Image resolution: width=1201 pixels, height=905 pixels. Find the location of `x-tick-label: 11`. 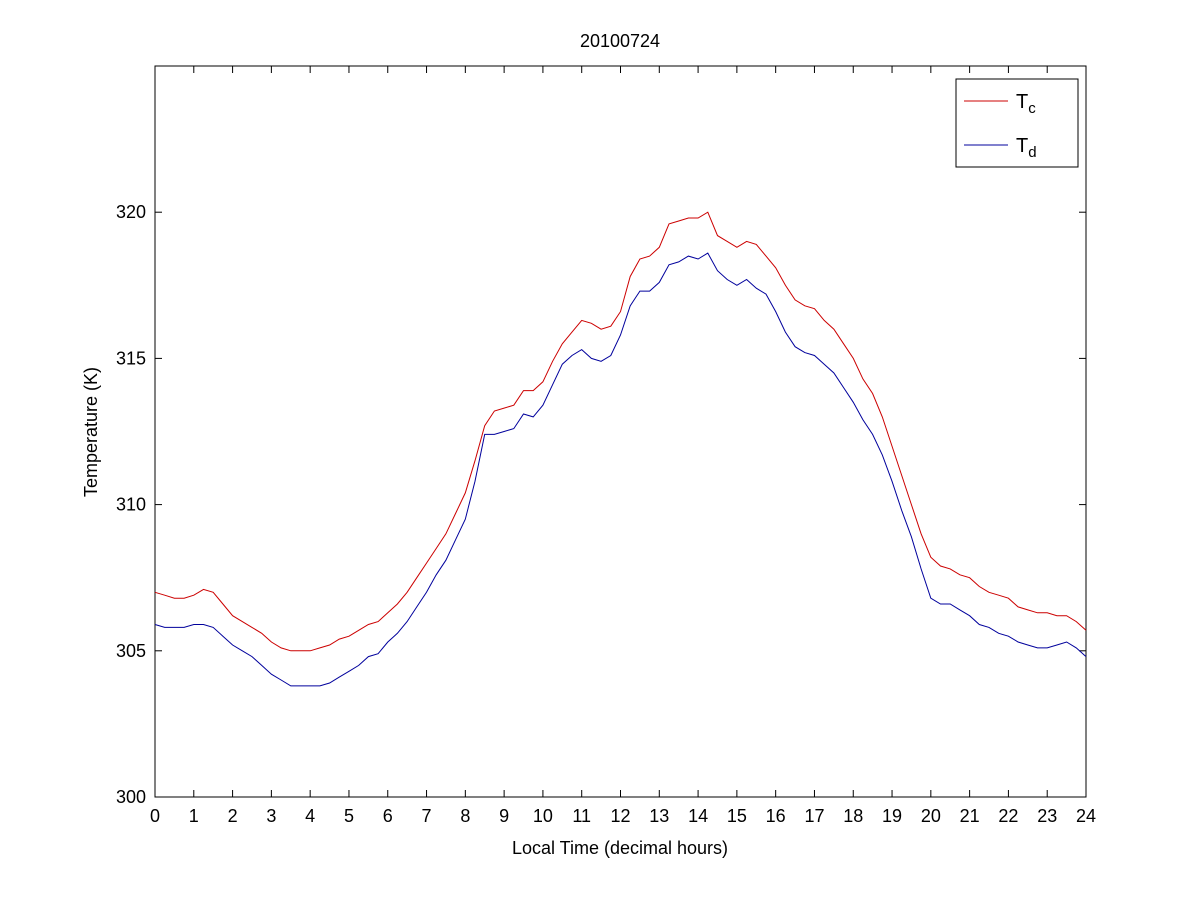

x-tick-label: 11 is located at coordinates (581, 816).